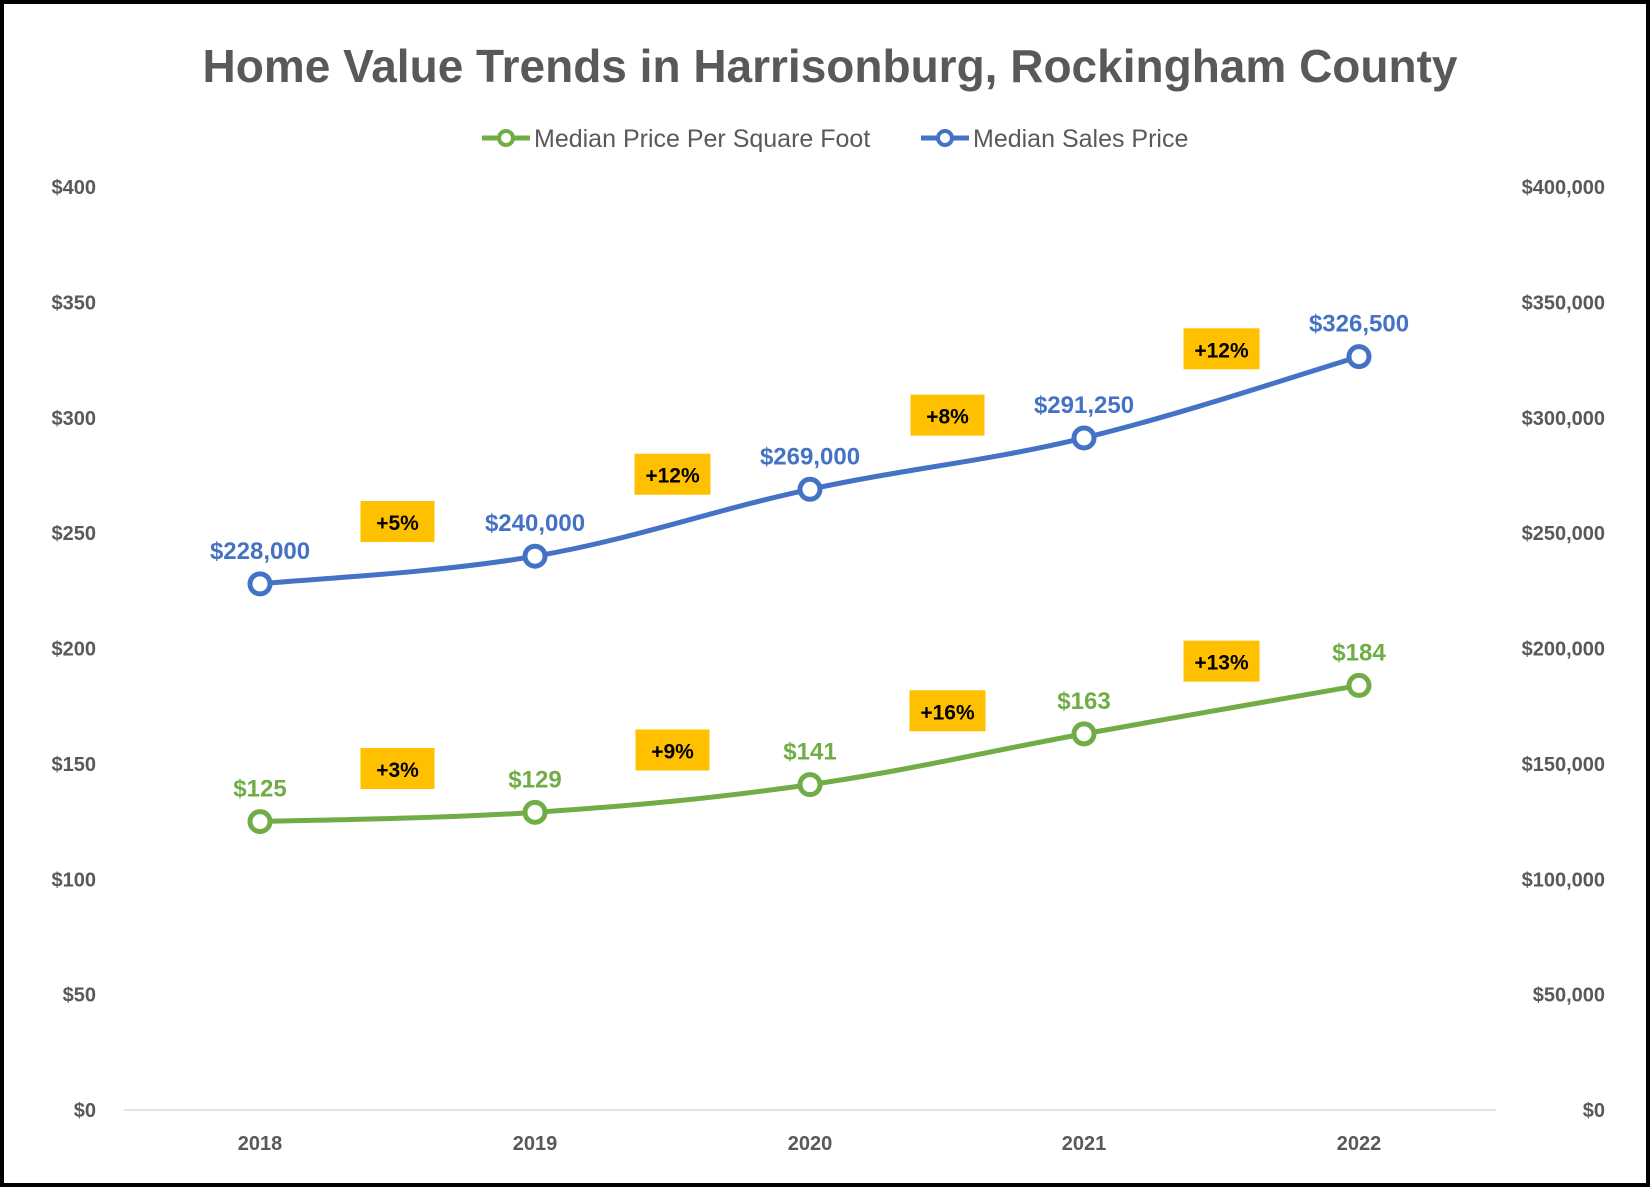  What do you see at coordinates (259, 789) in the screenshot?
I see `data-label-price-per-sqft: $125` at bounding box center [259, 789].